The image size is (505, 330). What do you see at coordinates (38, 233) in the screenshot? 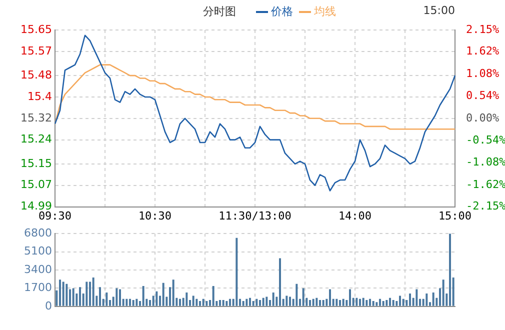
I see `y-tick-label: 6800` at bounding box center [38, 233].